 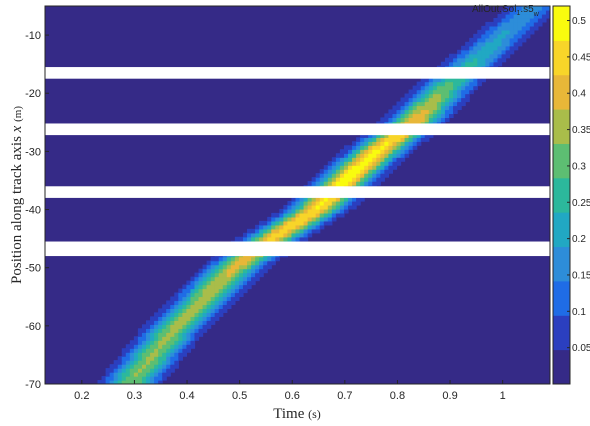 What do you see at coordinates (297, 249) in the screenshot?
I see `no-data-gap` at bounding box center [297, 249].